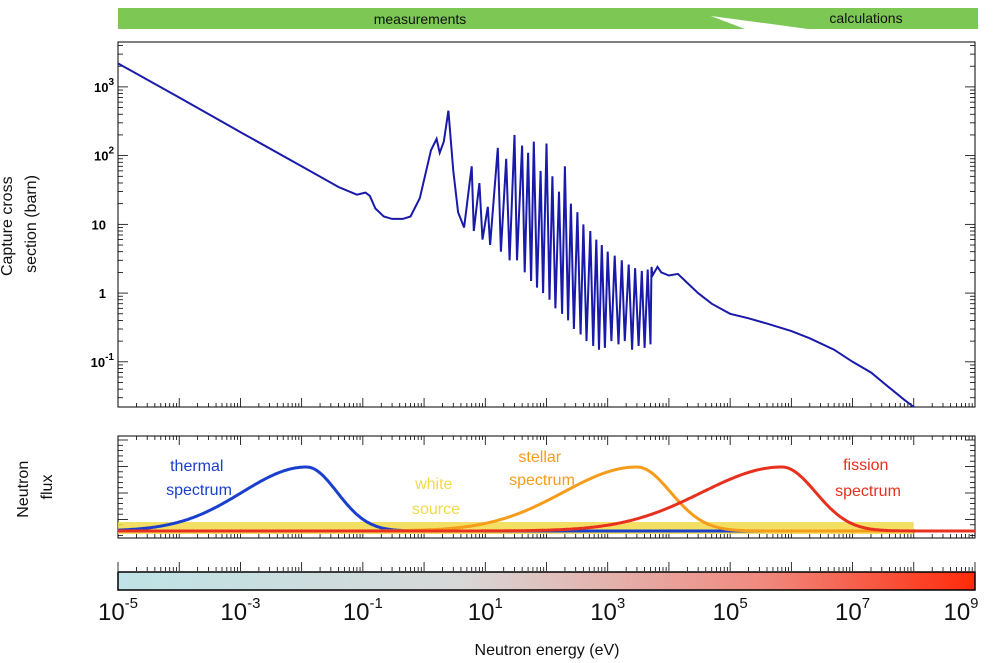 This screenshot has width=995, height=663. I want to click on x-tick-label: 10⁷, so click(852, 610).